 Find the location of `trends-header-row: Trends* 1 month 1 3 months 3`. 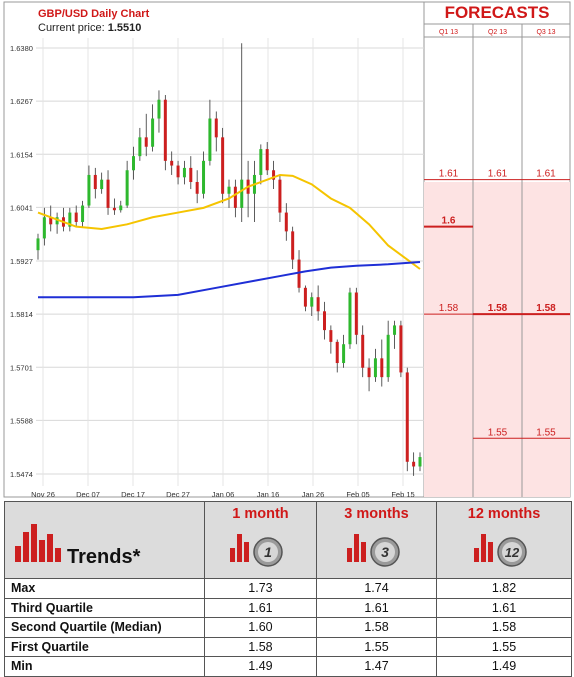

trends-header-row: Trends* 1 month 1 3 months 3 is located at coordinates (288, 540).